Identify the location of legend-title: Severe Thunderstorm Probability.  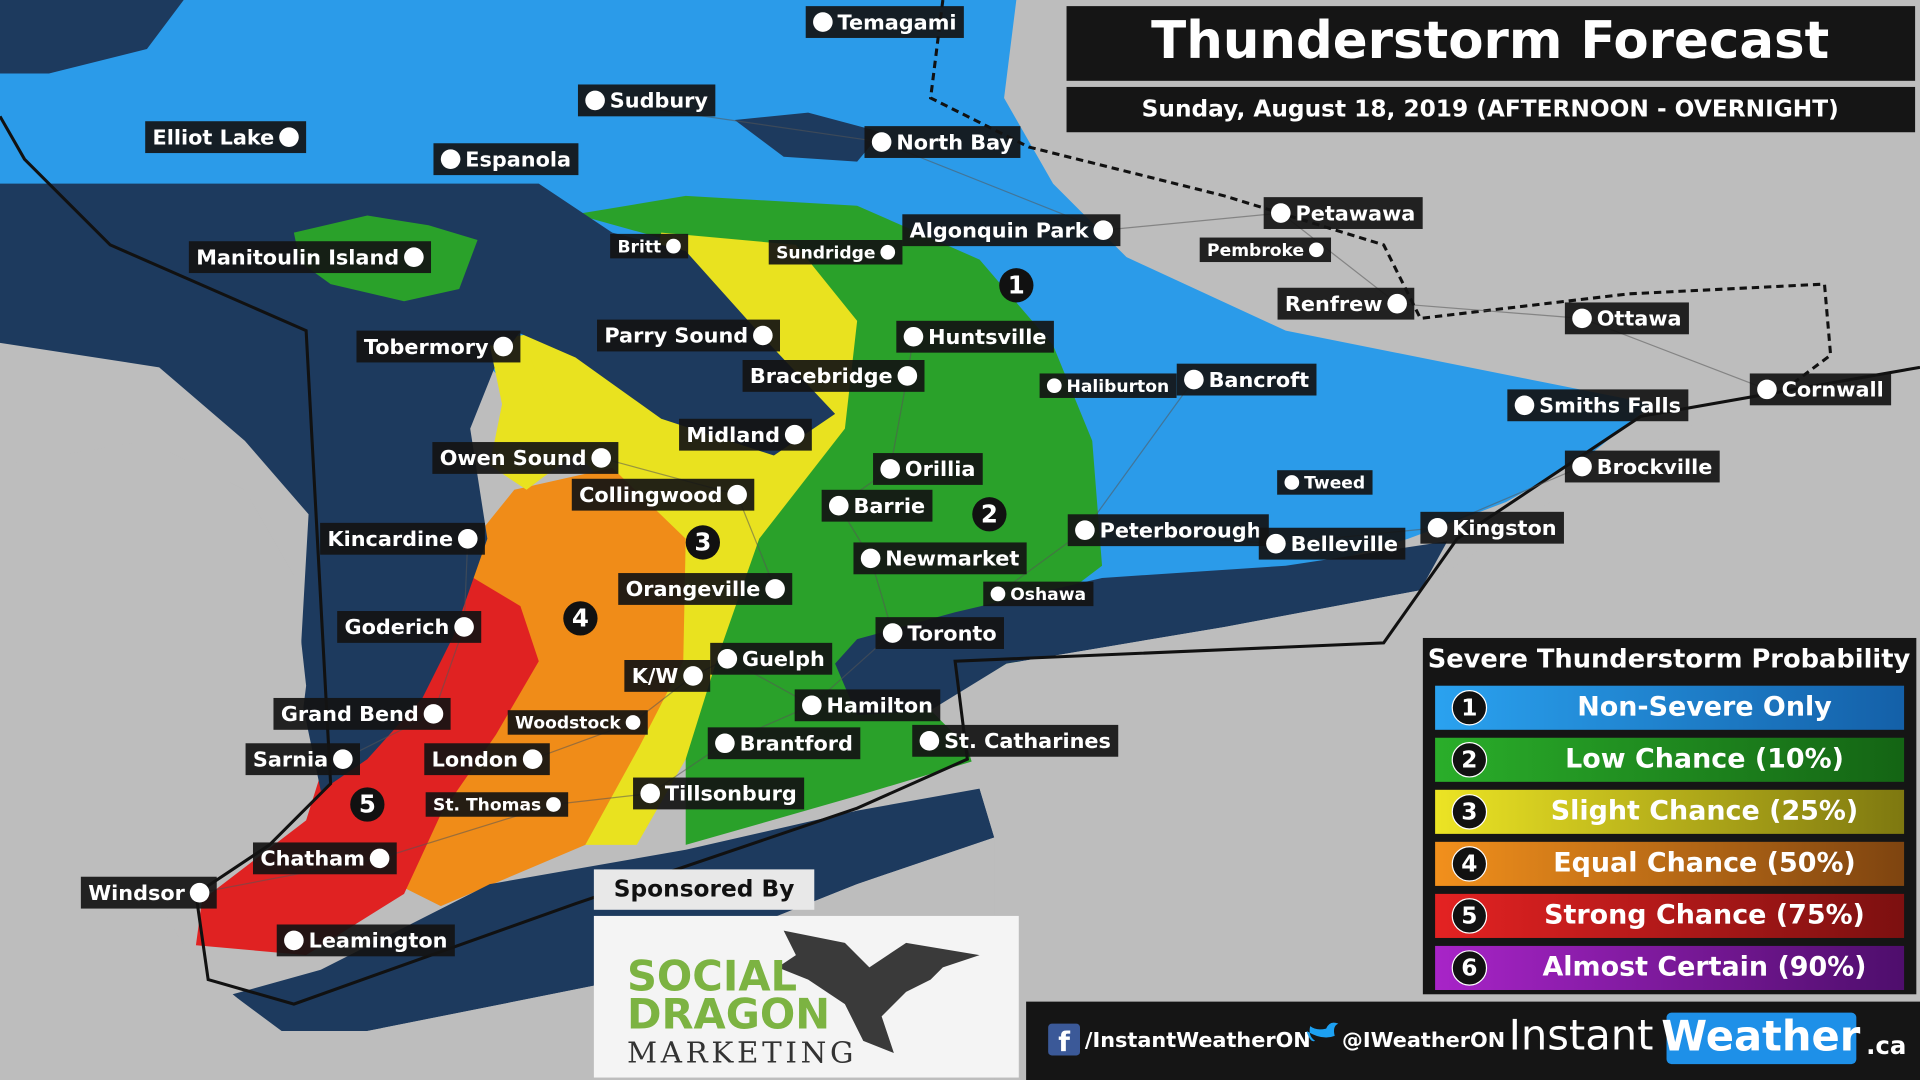
(1669, 660).